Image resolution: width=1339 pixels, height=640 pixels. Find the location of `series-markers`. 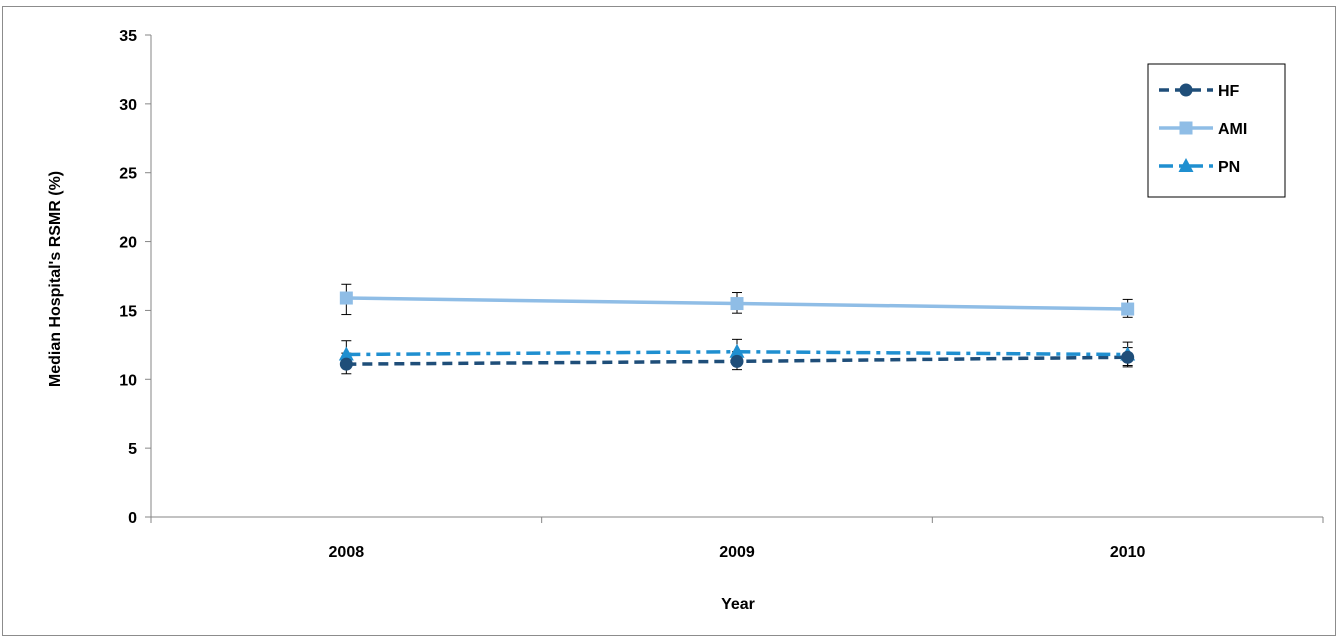

series-markers is located at coordinates (737, 331).